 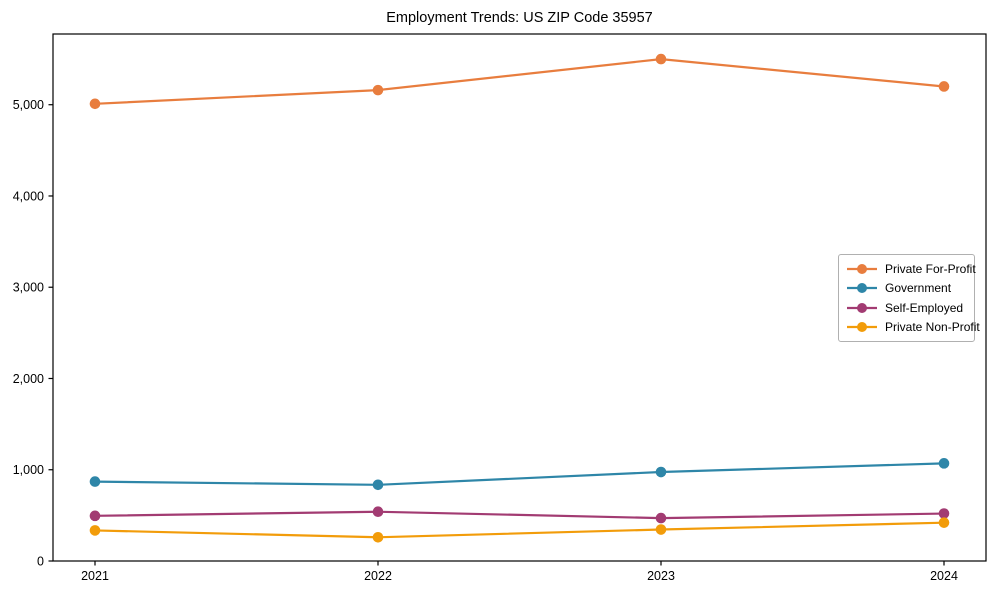 I want to click on y-tick-label: 3,000, so click(x=28, y=288).